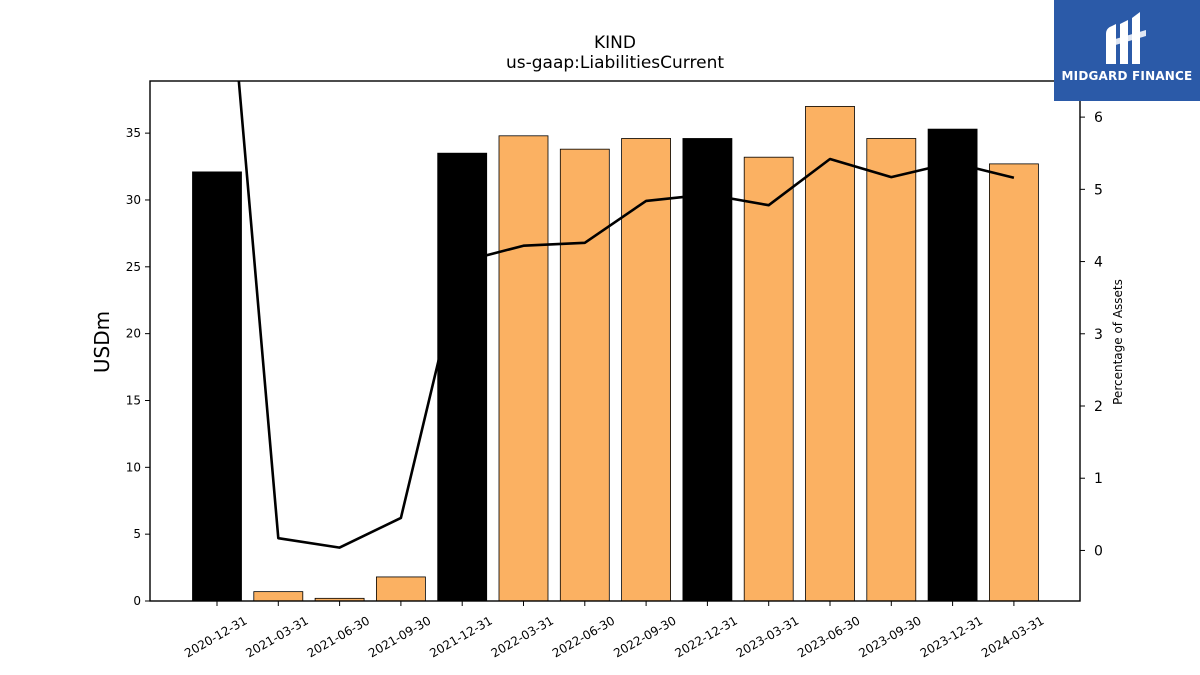 The image size is (1200, 675). What do you see at coordinates (644, 636) in the screenshot?
I see `x-tick-label-2022-09-30: 2022-09-30` at bounding box center [644, 636].